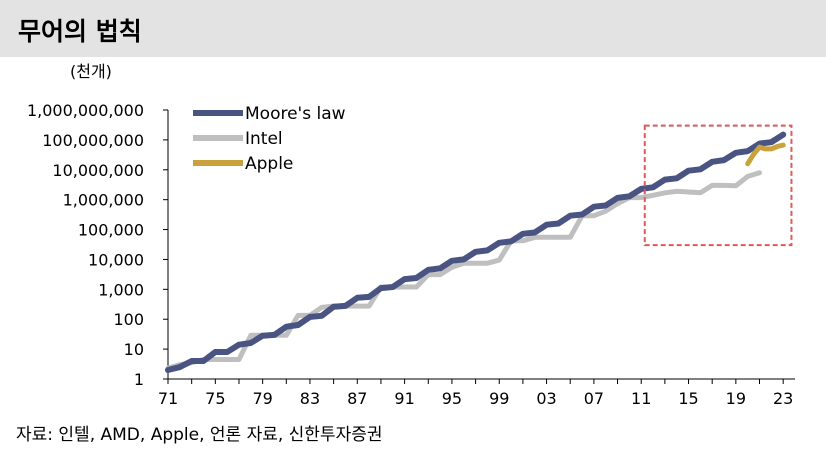 The width and height of the screenshot is (826, 455). I want to click on x-tick-label: 07, so click(594, 398).